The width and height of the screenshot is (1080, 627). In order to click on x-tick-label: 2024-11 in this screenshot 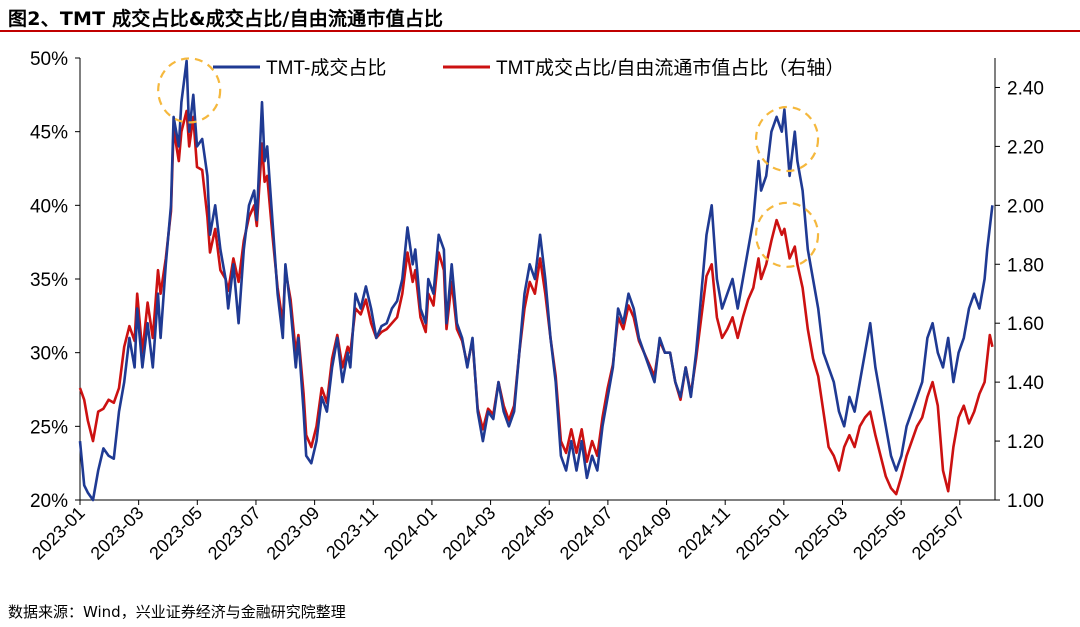, I will do `click(704, 533)`.